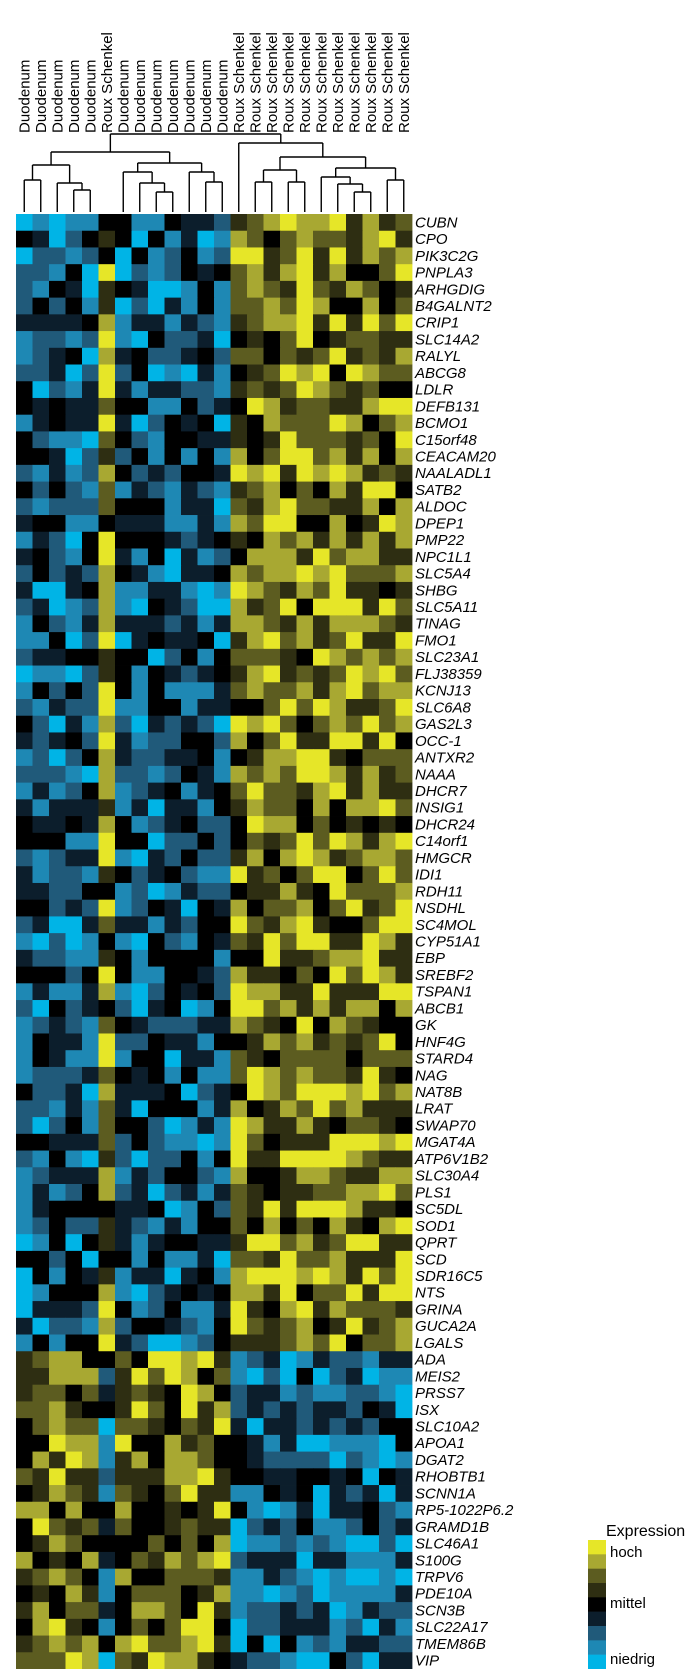  What do you see at coordinates (255, 82) in the screenshot?
I see `column-label: Roux Schenkel` at bounding box center [255, 82].